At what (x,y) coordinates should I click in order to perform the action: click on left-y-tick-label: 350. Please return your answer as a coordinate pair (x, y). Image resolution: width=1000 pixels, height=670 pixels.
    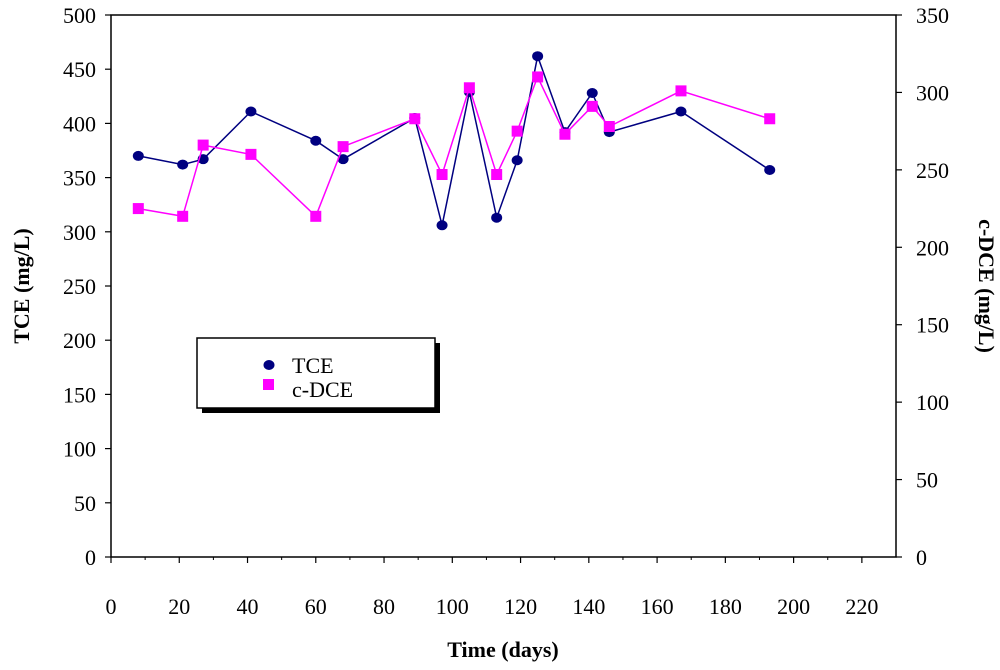
    Looking at the image, I should click on (79, 178).